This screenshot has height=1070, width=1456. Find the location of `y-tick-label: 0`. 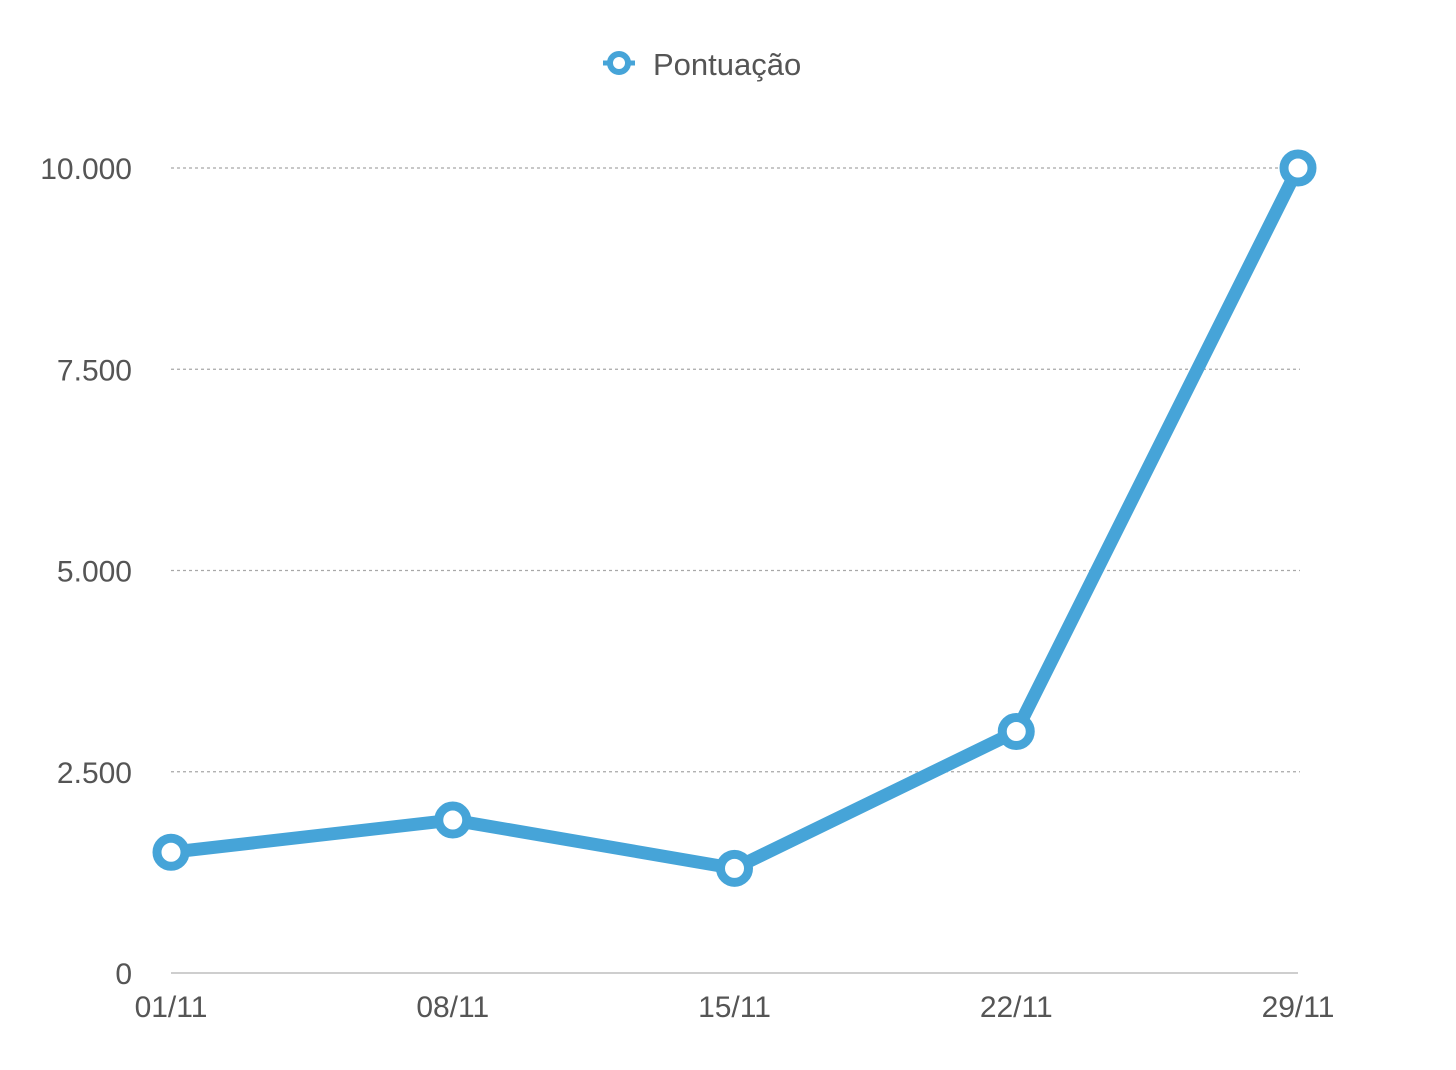

y-tick-label: 0 is located at coordinates (123, 974).